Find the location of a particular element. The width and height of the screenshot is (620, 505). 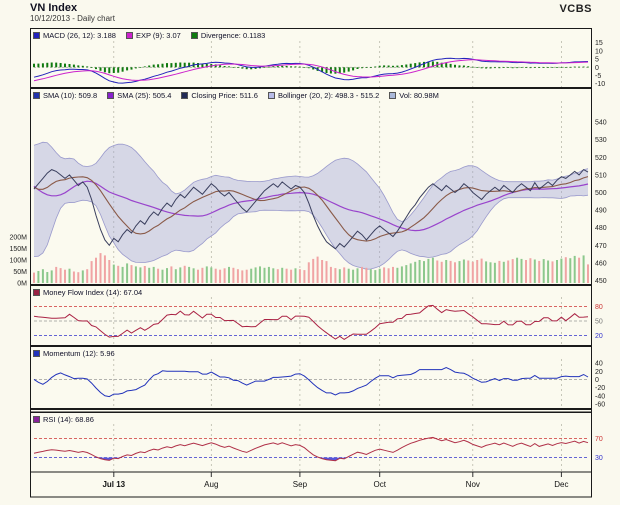

svg-text: 10 is located at coordinates (599, 51).